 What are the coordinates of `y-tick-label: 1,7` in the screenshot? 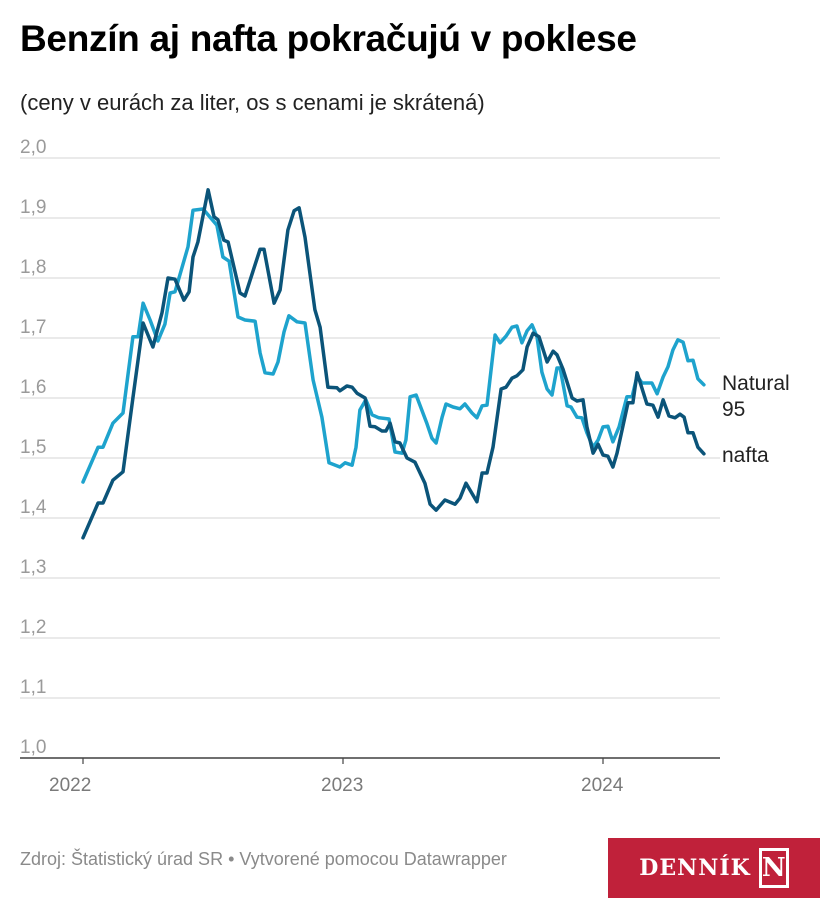 It's located at (33, 327).